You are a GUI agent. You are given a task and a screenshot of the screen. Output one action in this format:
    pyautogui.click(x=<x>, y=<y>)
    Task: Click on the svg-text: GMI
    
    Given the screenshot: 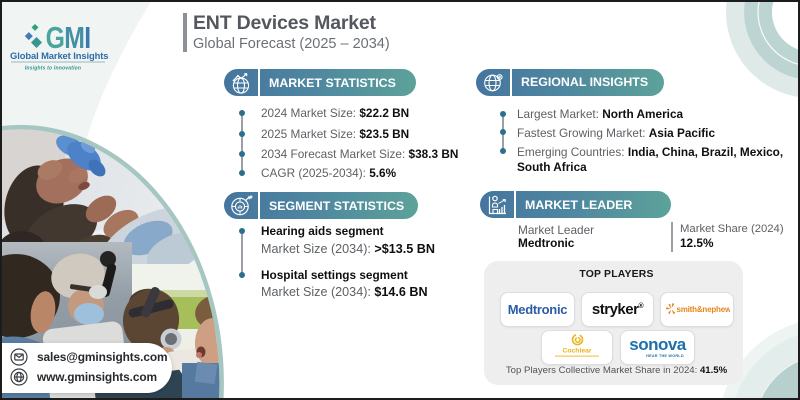 What is the action you would take?
    pyautogui.click(x=68, y=37)
    